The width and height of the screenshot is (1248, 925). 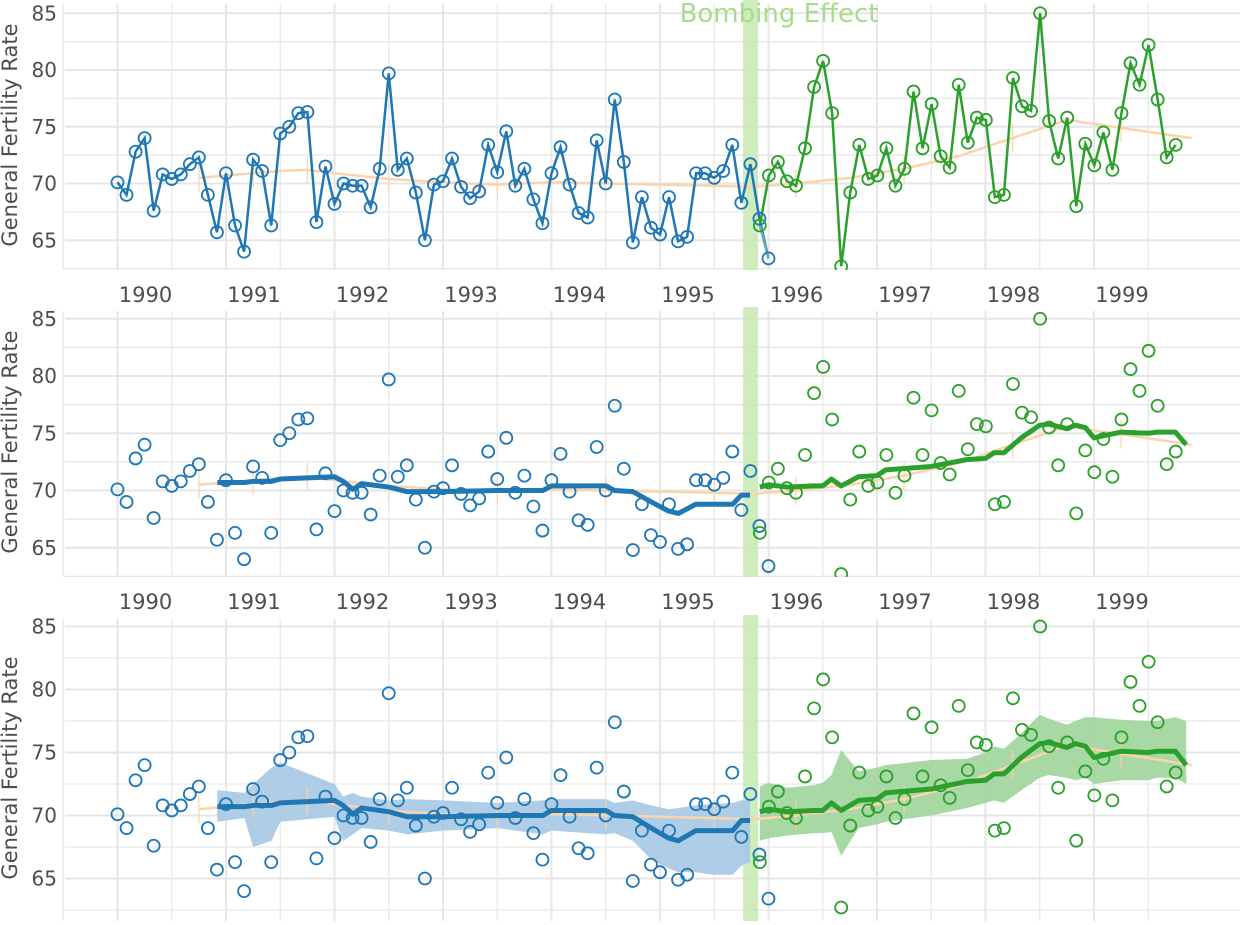 What do you see at coordinates (253, 295) in the screenshot?
I see `x-tick-label: 1991` at bounding box center [253, 295].